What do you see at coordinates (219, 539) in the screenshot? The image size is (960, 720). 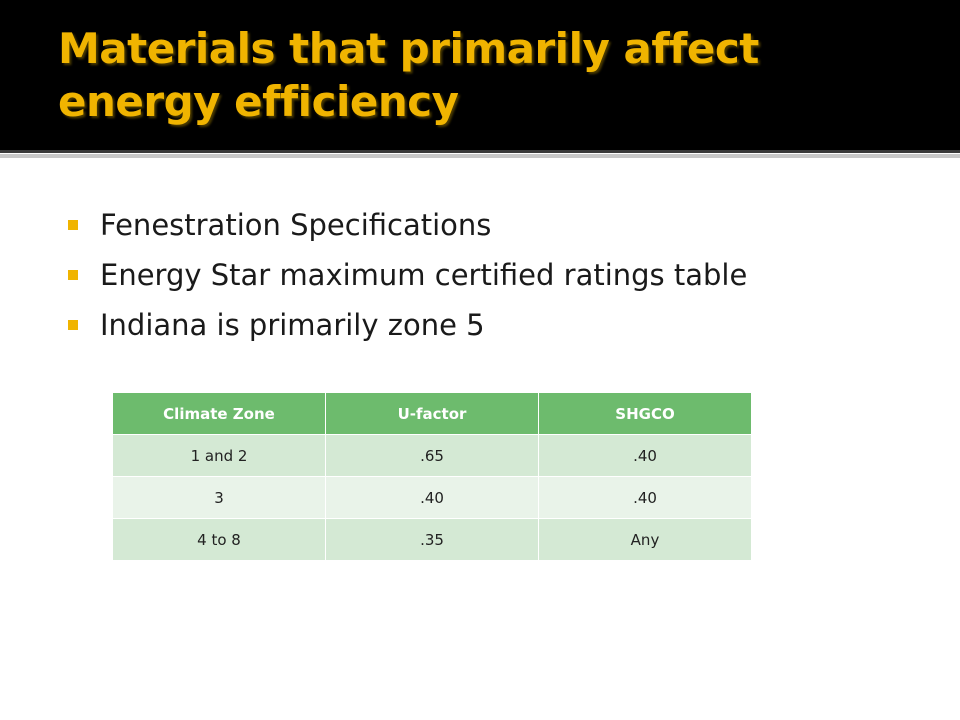 I see `table-cell: 4 to 8` at bounding box center [219, 539].